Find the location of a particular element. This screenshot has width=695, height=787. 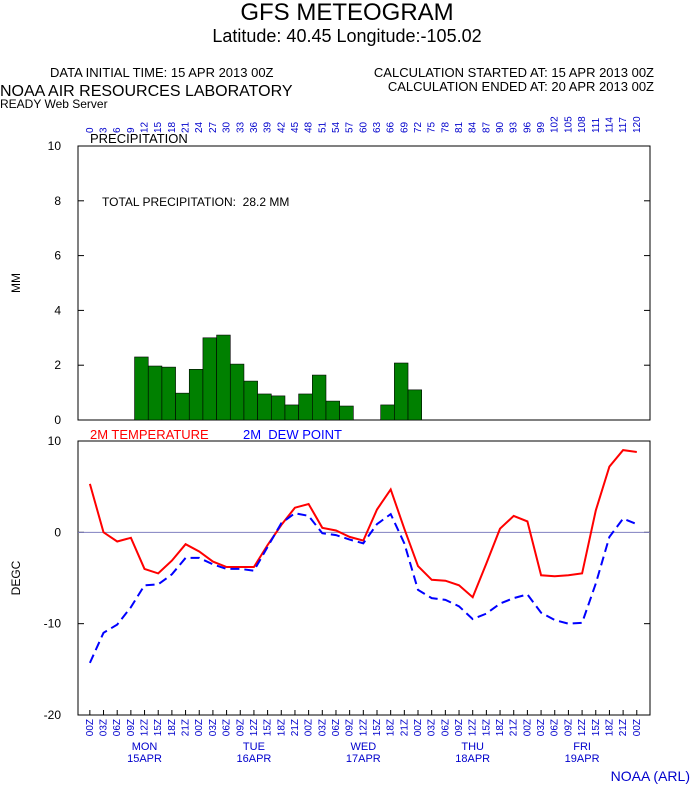

hour-label: 39 is located at coordinates (268, 127).